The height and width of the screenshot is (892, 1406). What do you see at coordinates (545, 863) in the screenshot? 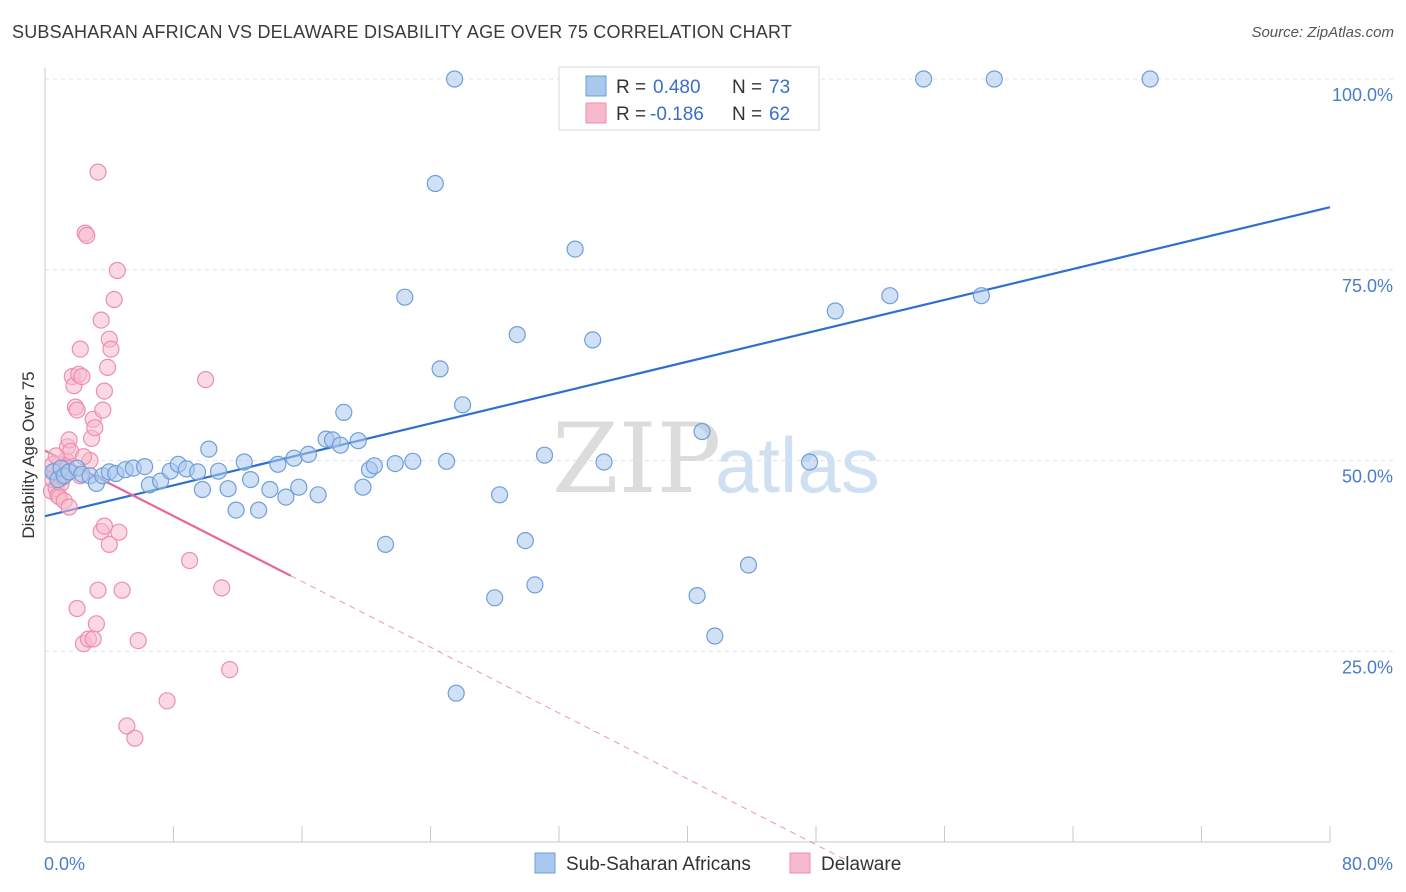
I see `series-legend-swatch-blue` at bounding box center [545, 863].